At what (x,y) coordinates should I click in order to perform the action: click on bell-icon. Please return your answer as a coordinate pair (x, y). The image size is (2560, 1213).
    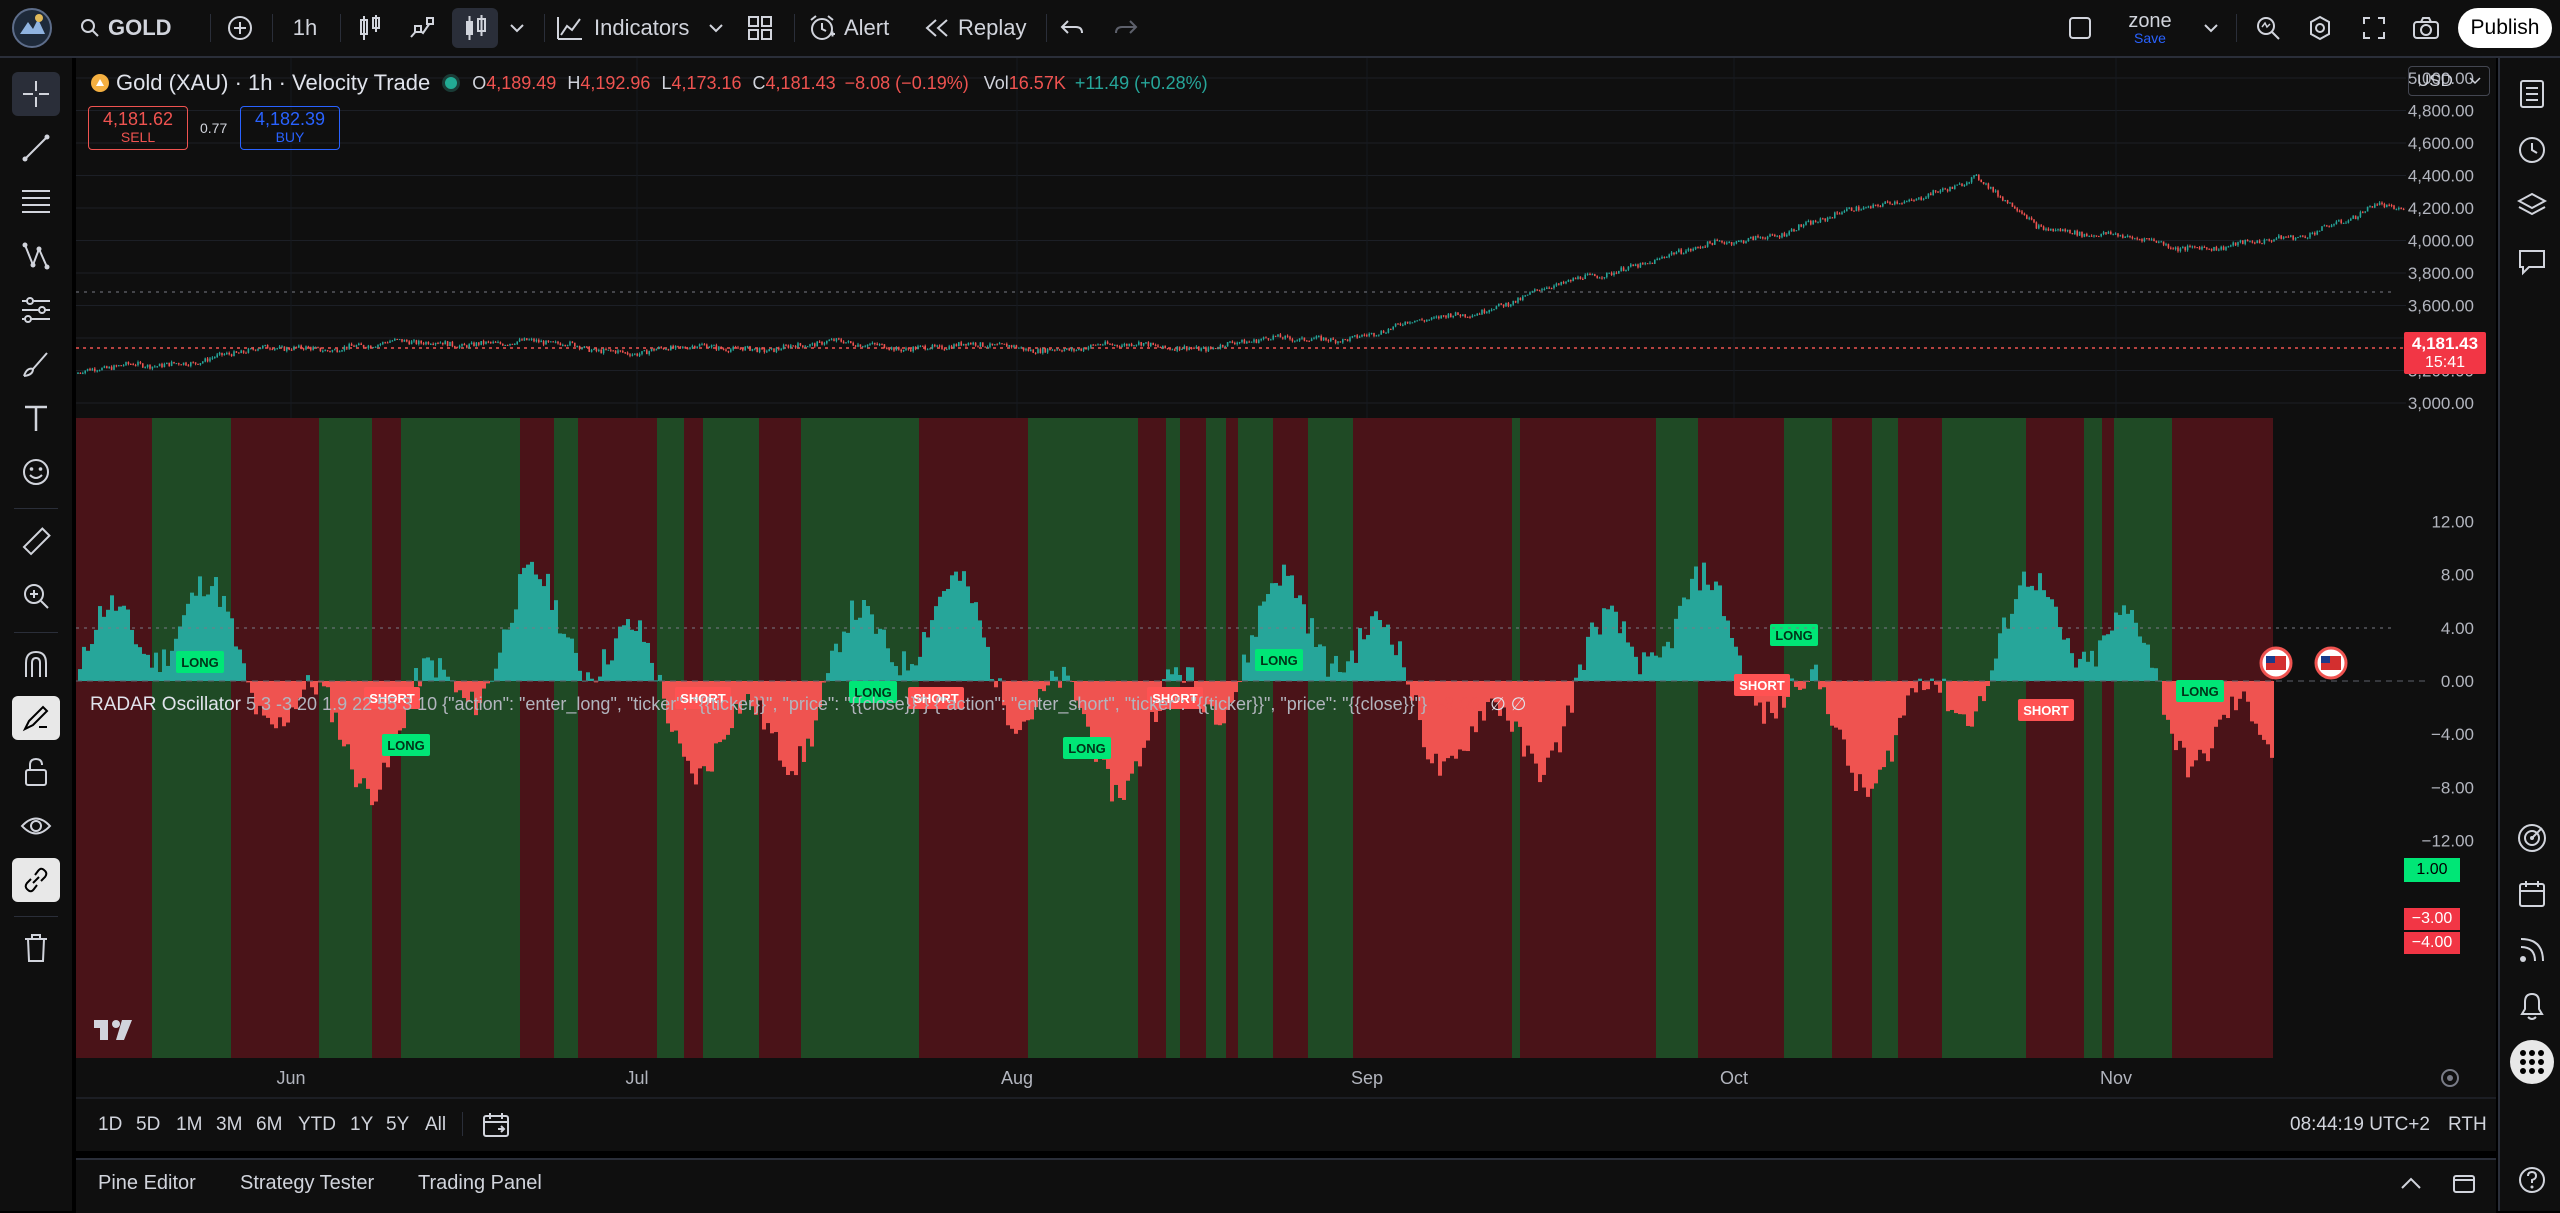
    Looking at the image, I should click on (2532, 1006).